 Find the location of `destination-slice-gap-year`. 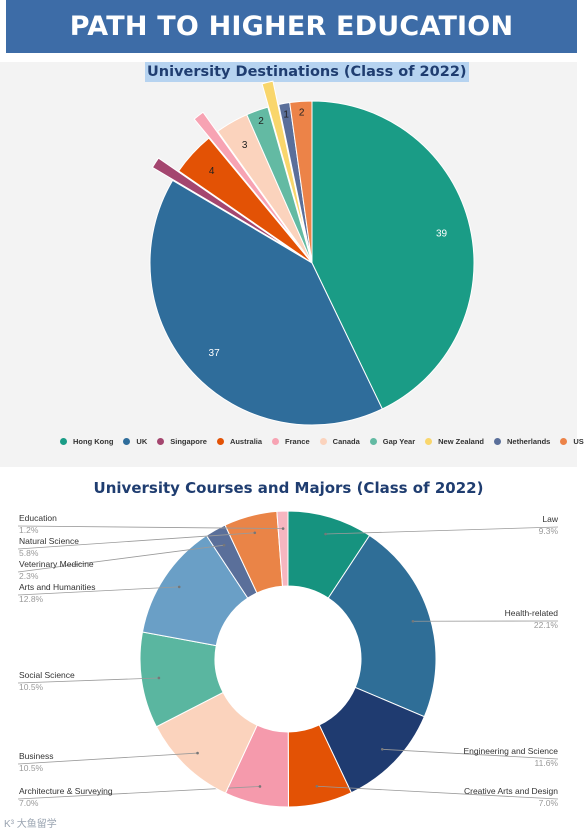

destination-slice-gap-year is located at coordinates (279, 185).